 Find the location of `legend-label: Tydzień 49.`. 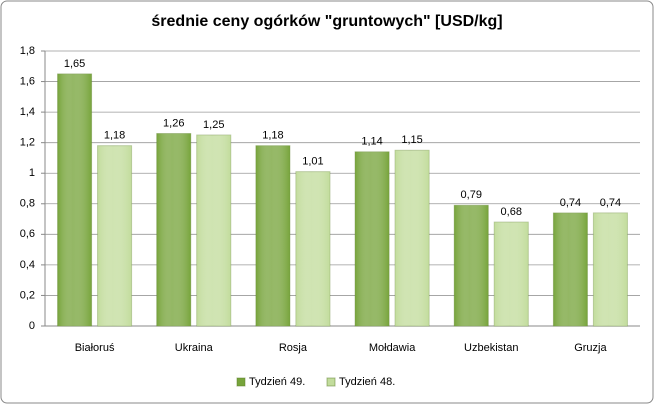

legend-label: Tydzień 49. is located at coordinates (277, 382).